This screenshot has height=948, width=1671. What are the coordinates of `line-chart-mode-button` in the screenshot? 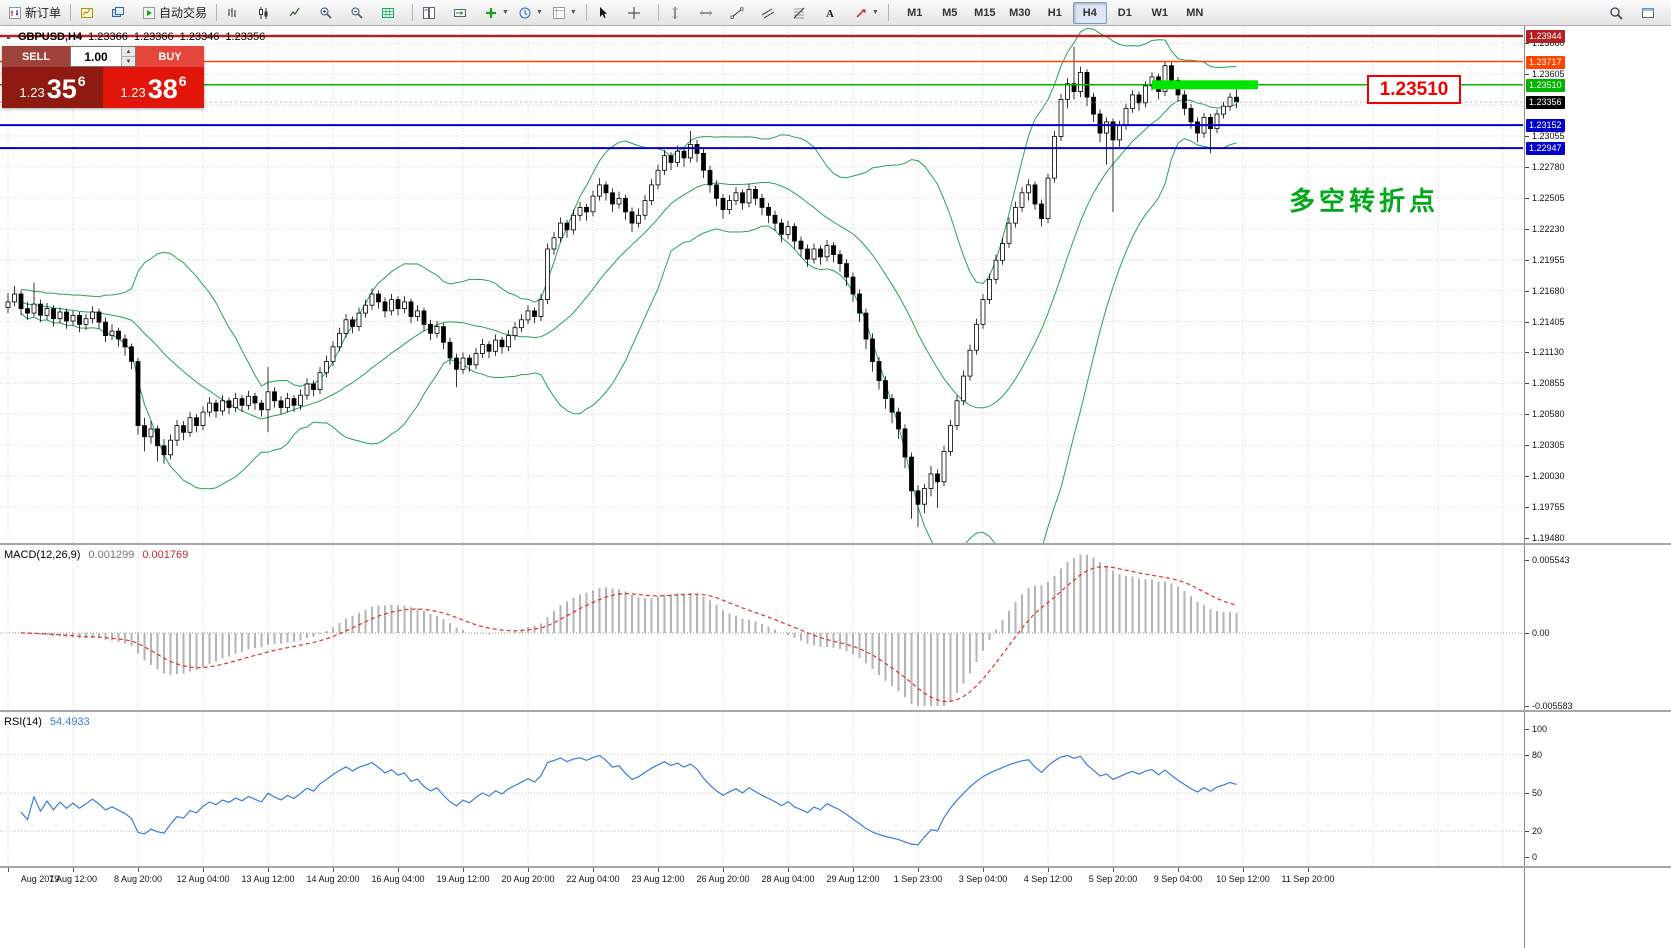 It's located at (299, 13).